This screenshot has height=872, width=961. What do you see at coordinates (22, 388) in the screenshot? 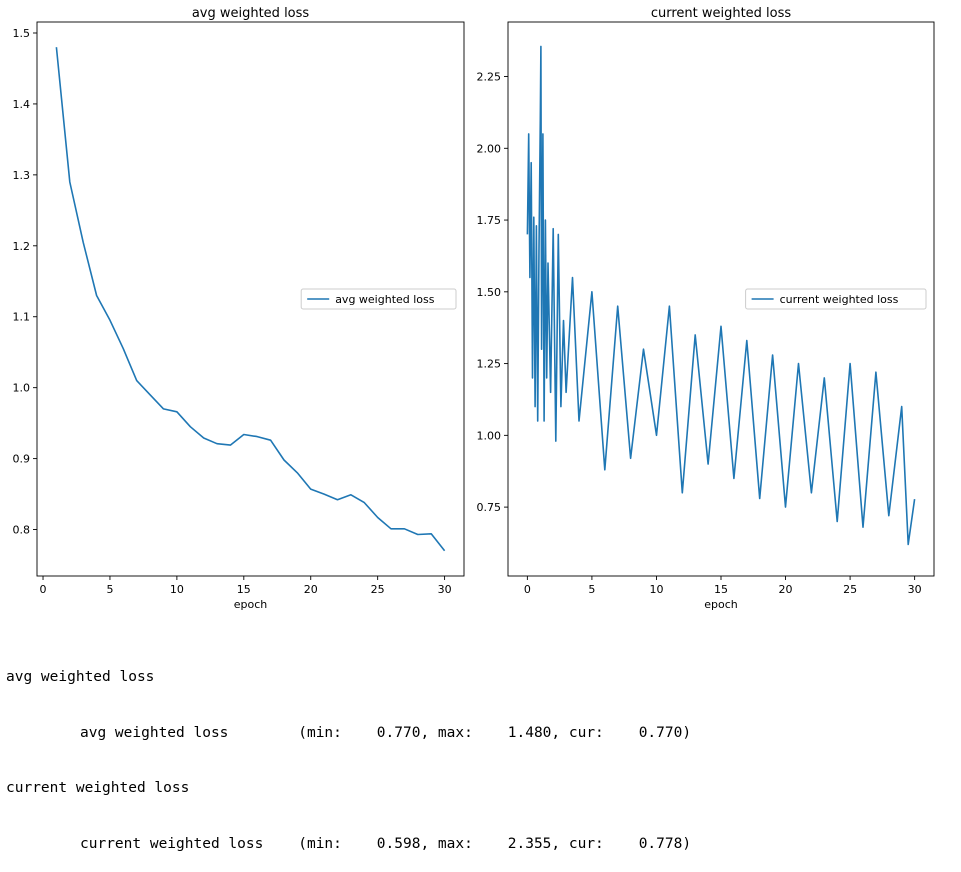
I see `y-tick-label: 1.0` at bounding box center [22, 388].